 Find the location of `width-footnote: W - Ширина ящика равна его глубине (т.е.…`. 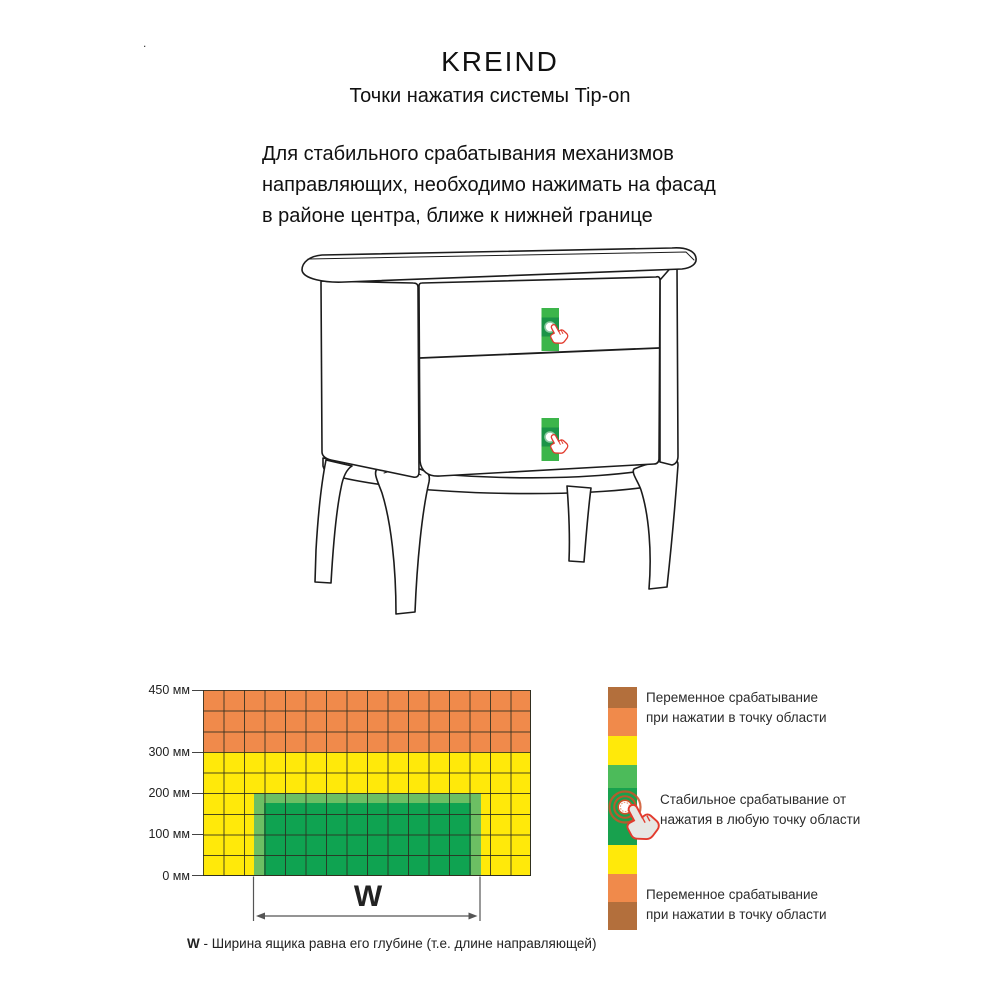

width-footnote: W - Ширина ящика равна его глубине (т.е.… is located at coordinates (391, 943).